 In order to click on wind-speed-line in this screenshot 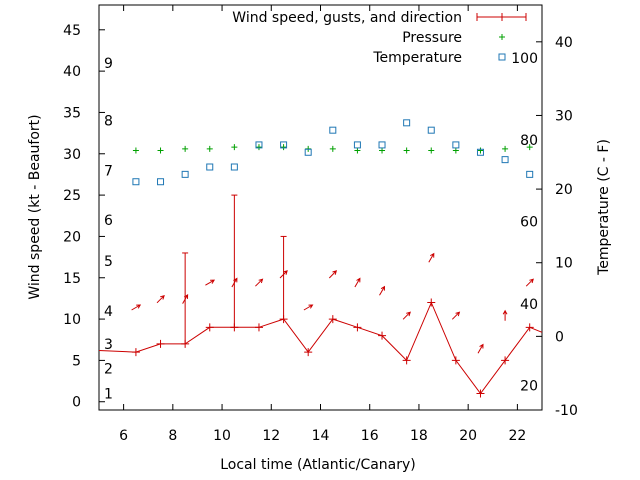, I will do `click(320, 348)`.